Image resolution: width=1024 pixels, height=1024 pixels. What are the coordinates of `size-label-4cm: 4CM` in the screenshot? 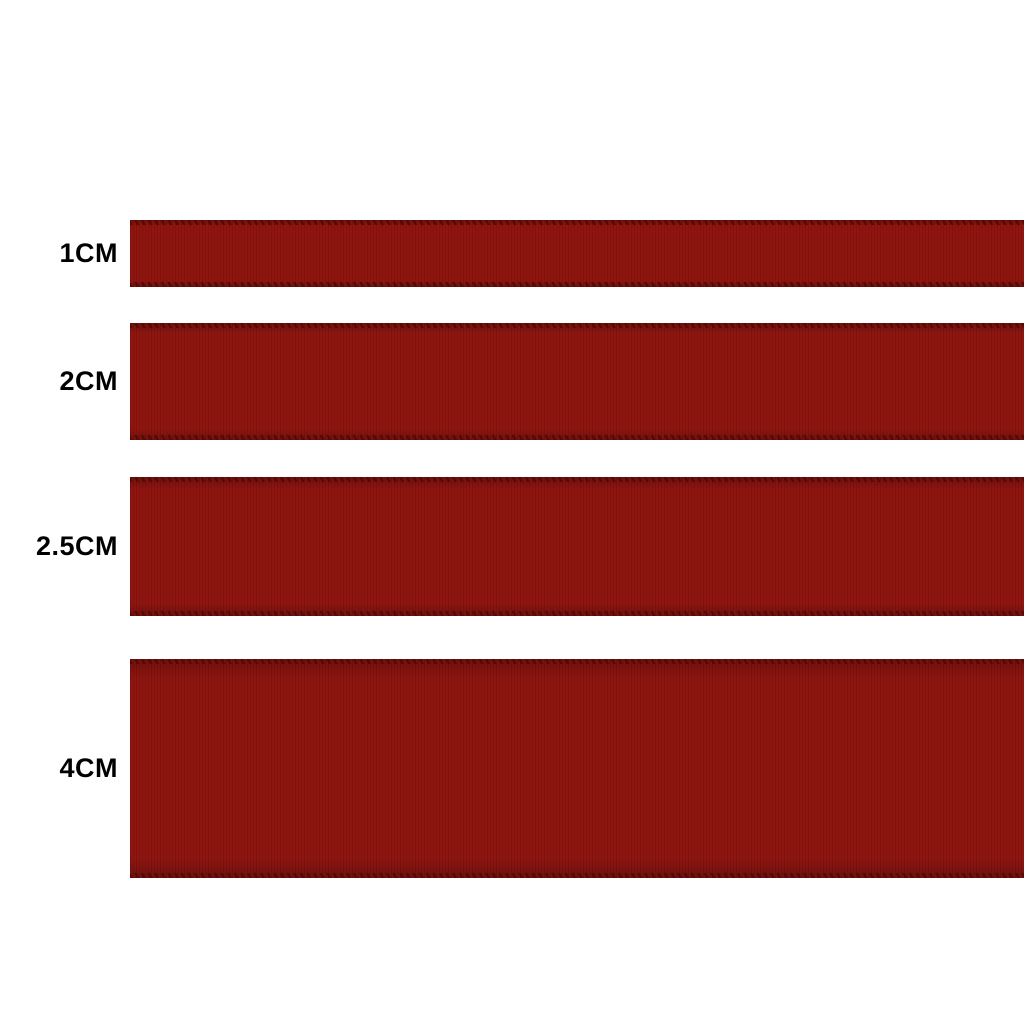 It's located at (88, 768).